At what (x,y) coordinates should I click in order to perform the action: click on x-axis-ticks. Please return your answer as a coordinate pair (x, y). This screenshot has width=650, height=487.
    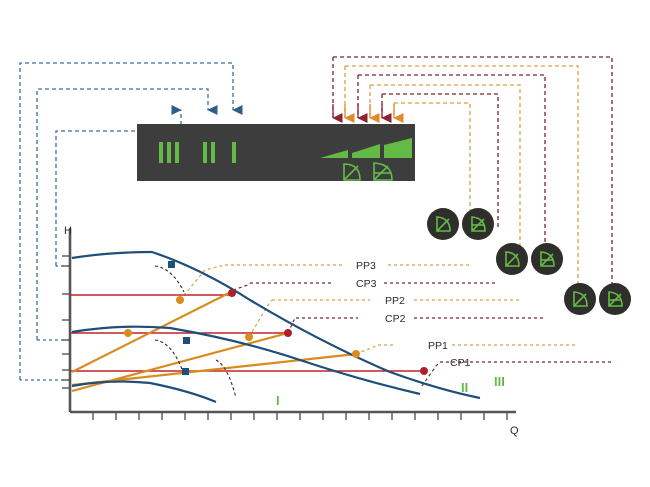
    Looking at the image, I should click on (300, 416).